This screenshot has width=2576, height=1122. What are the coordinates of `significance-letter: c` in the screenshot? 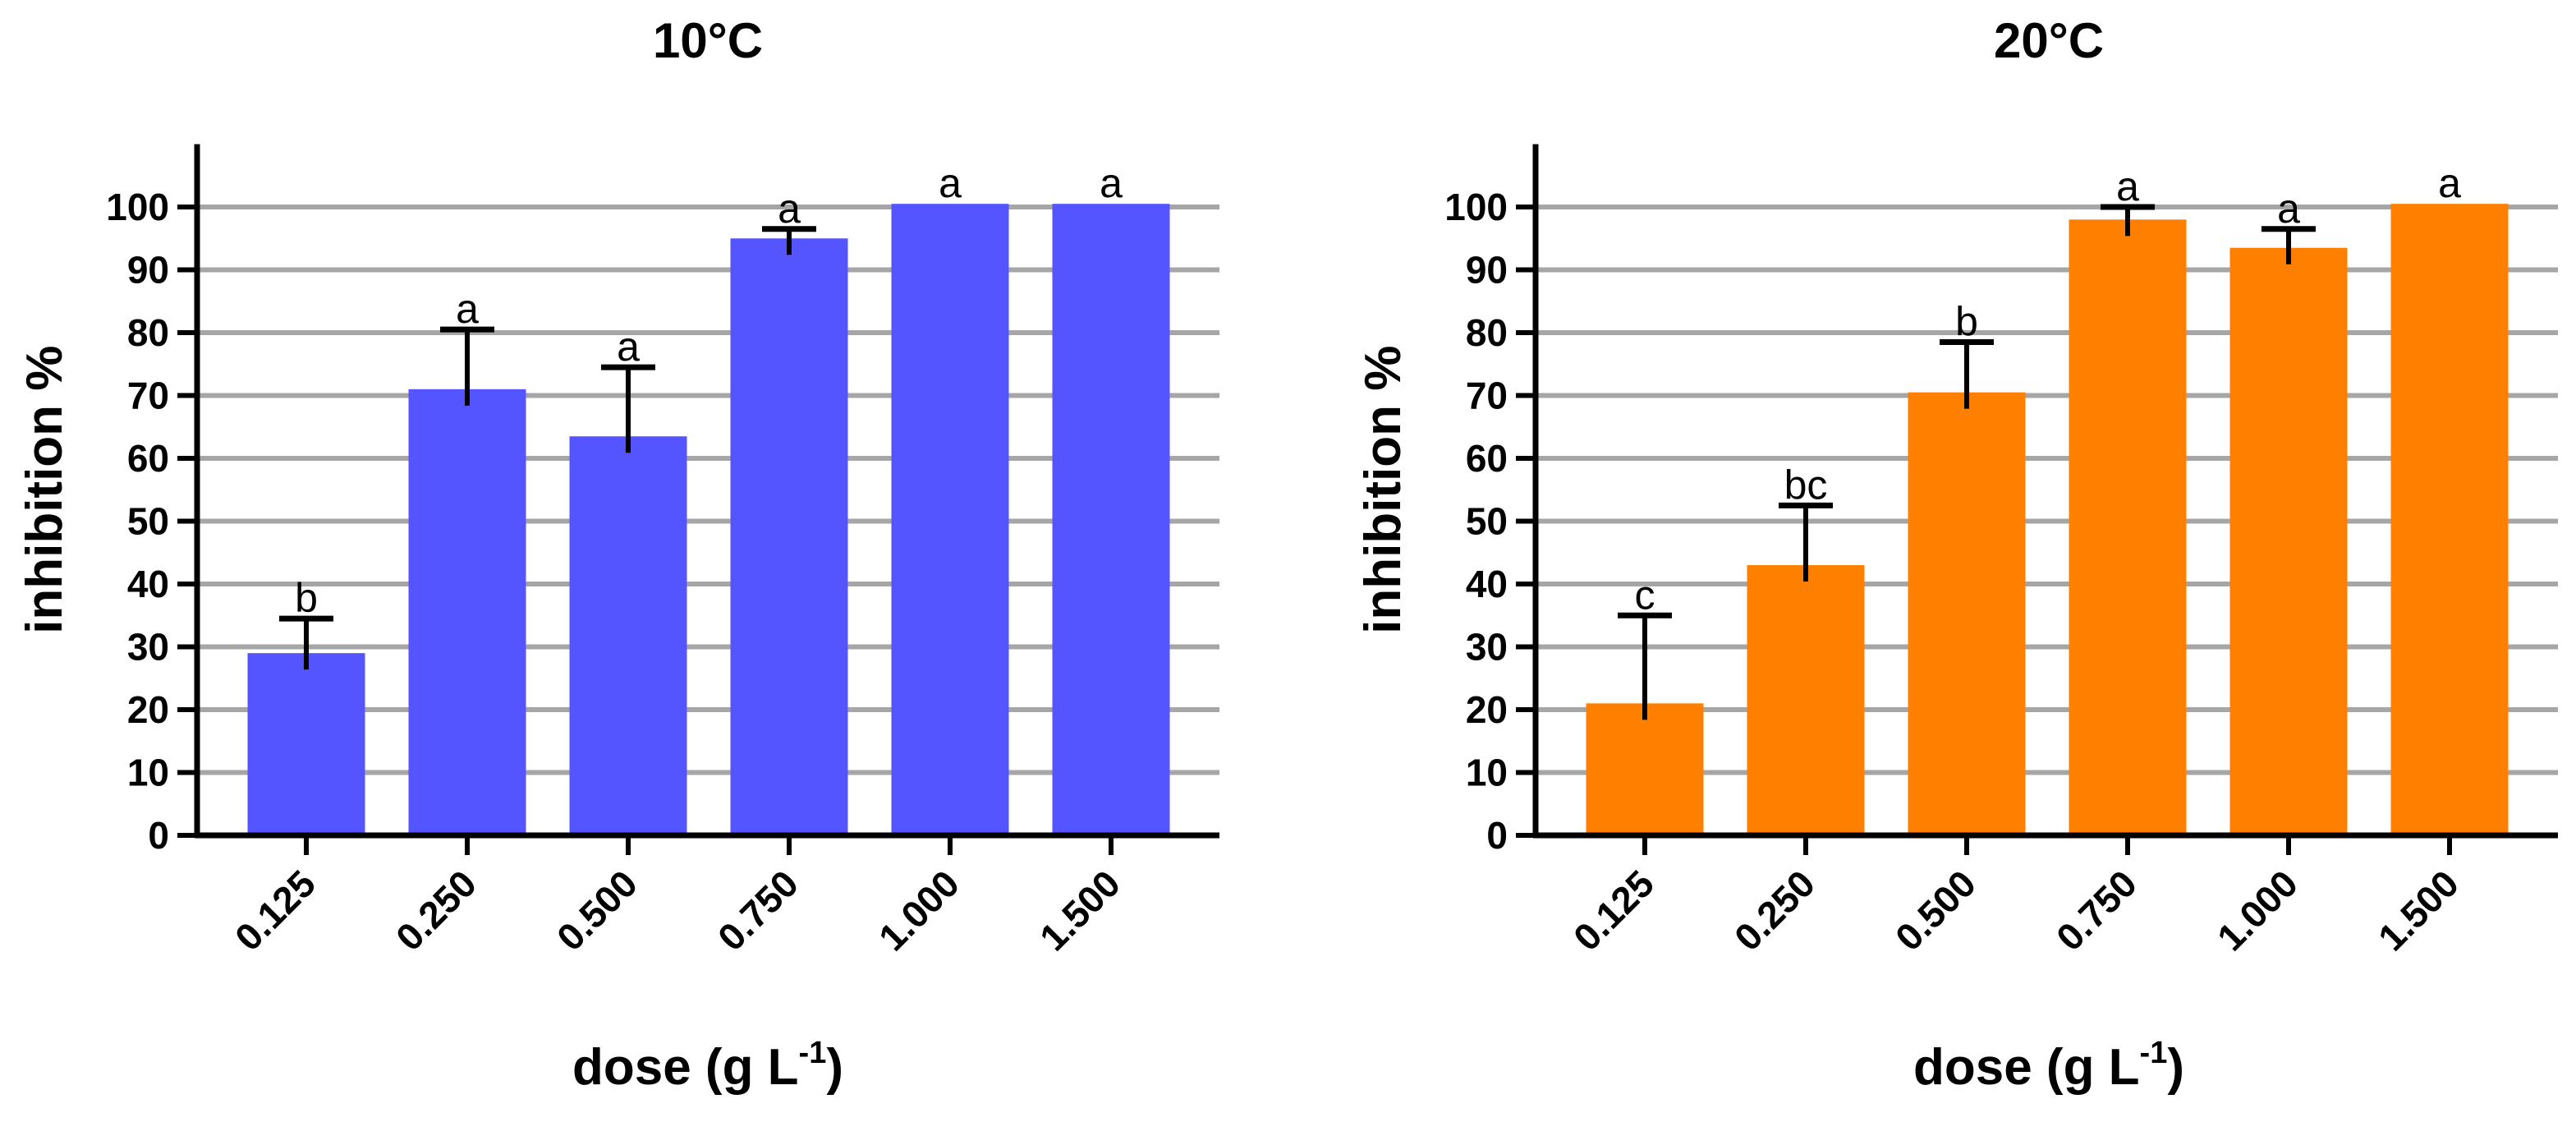 It's located at (1645, 595).